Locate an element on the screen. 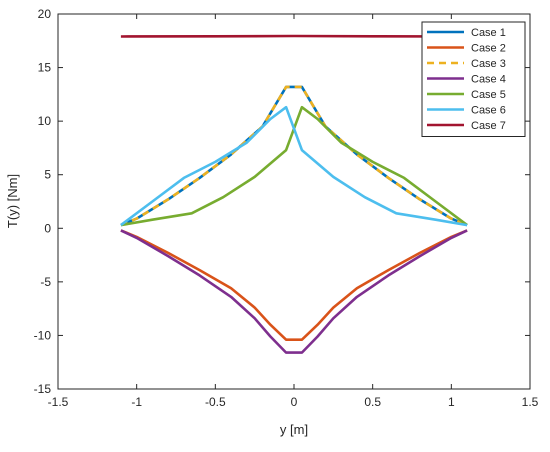 The height and width of the screenshot is (452, 550). x-tick-label: -1.5 is located at coordinates (58, 402).